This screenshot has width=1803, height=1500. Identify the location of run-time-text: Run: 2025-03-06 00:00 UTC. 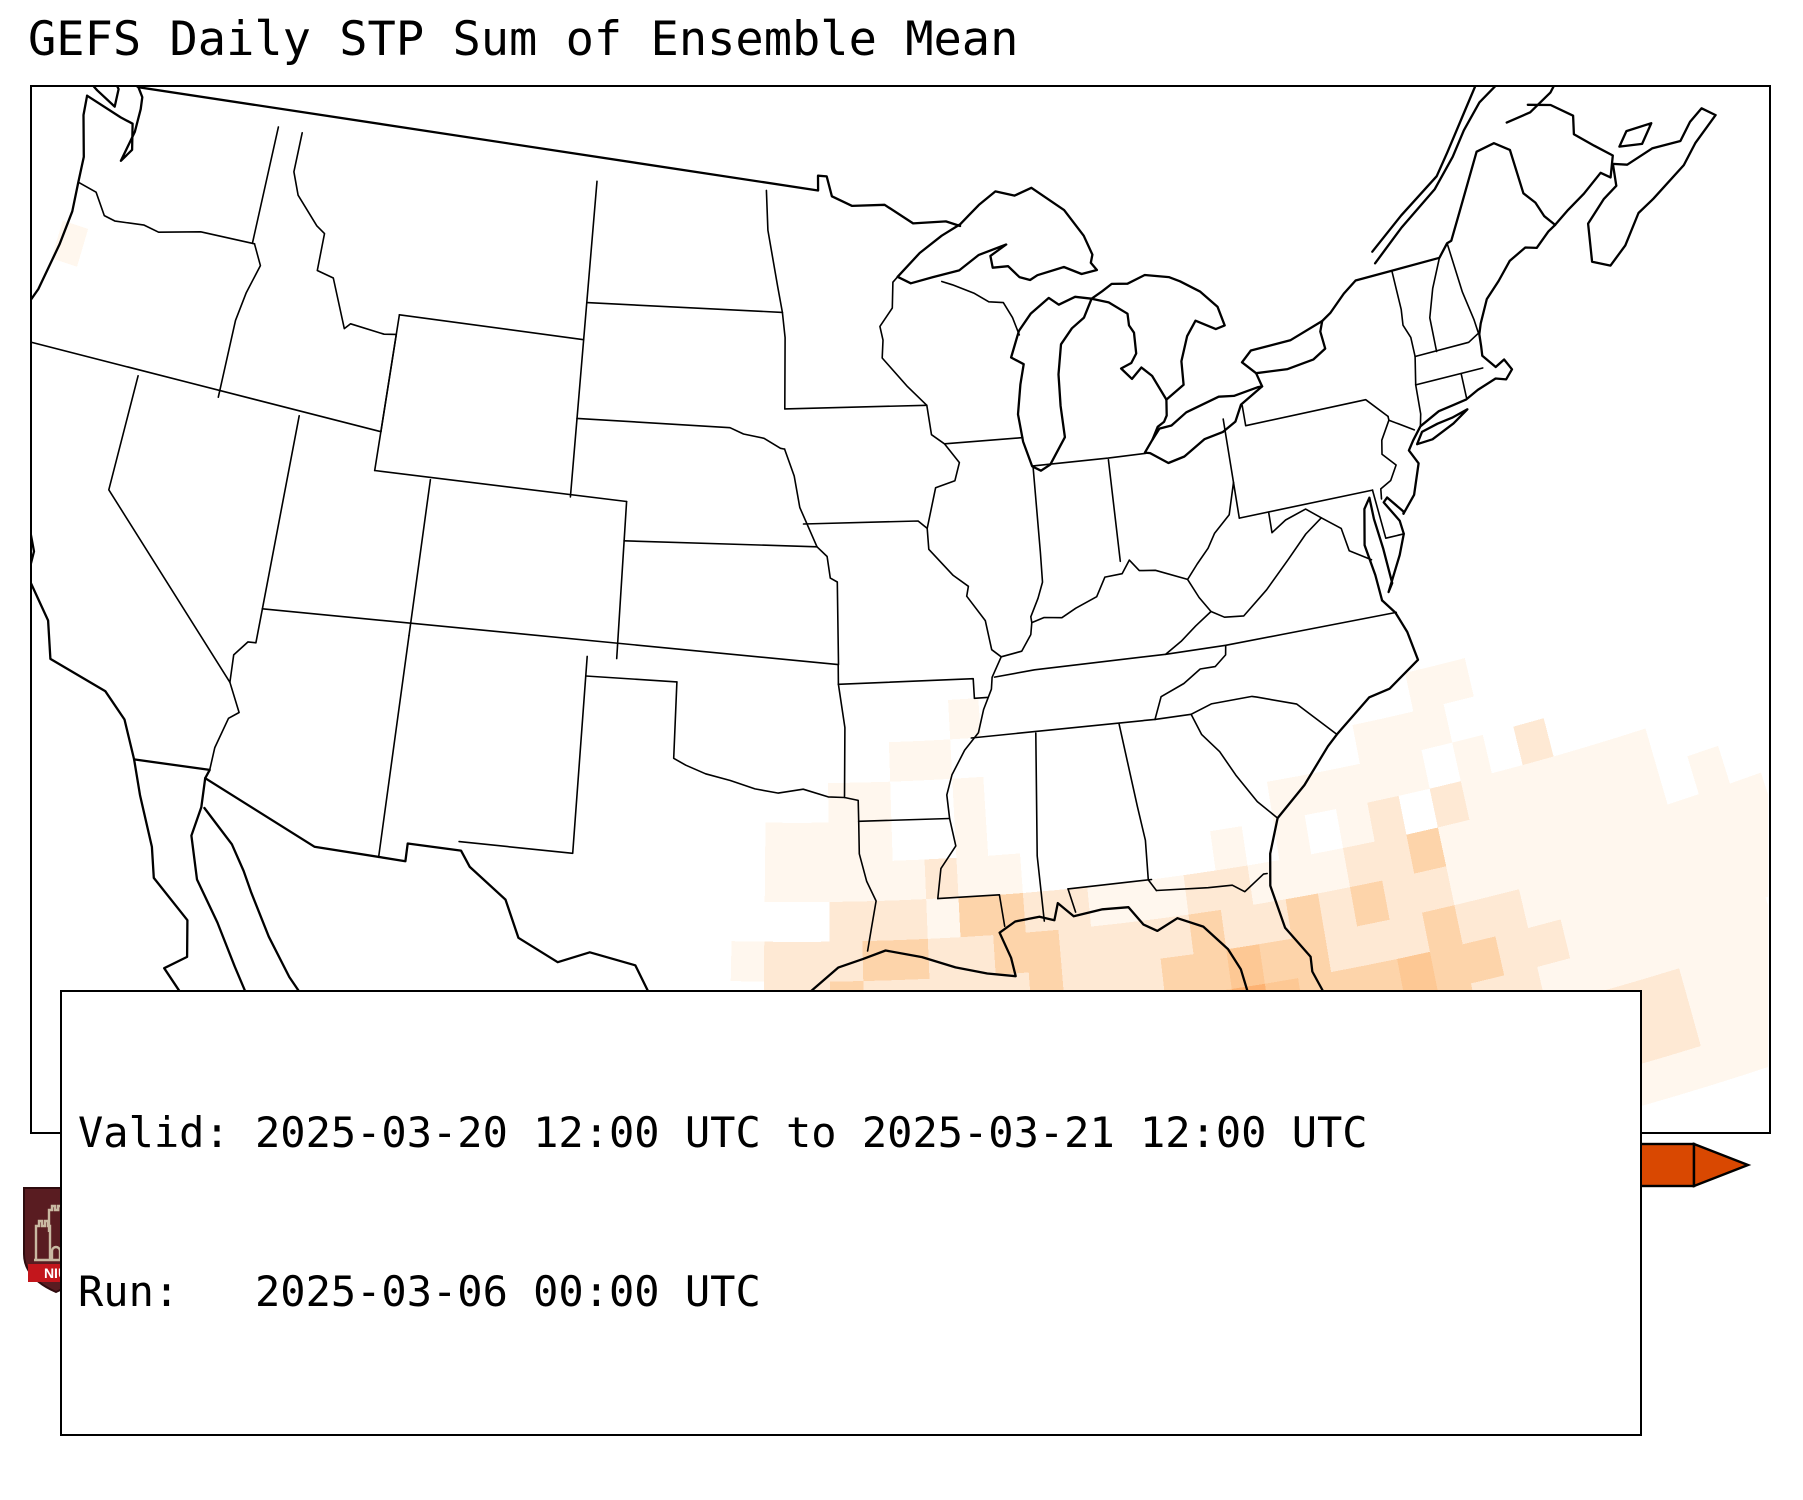
(419, 1291).